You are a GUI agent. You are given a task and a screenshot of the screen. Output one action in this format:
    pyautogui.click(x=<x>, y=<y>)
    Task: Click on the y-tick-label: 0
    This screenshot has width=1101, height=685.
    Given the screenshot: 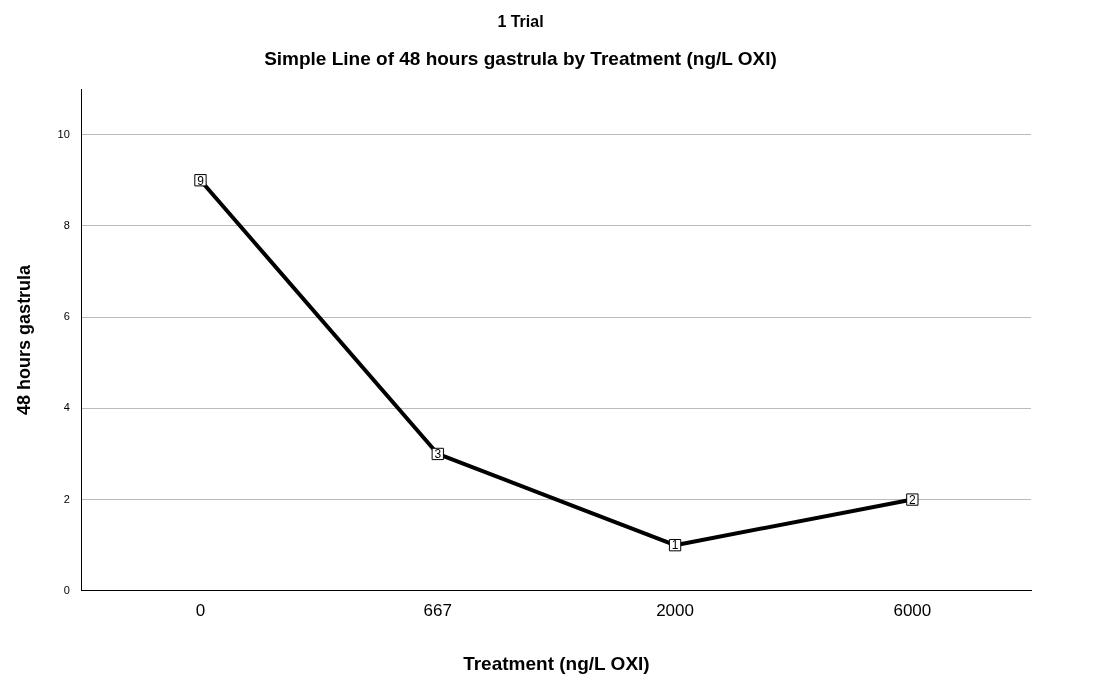 What is the action you would take?
    pyautogui.click(x=66, y=589)
    